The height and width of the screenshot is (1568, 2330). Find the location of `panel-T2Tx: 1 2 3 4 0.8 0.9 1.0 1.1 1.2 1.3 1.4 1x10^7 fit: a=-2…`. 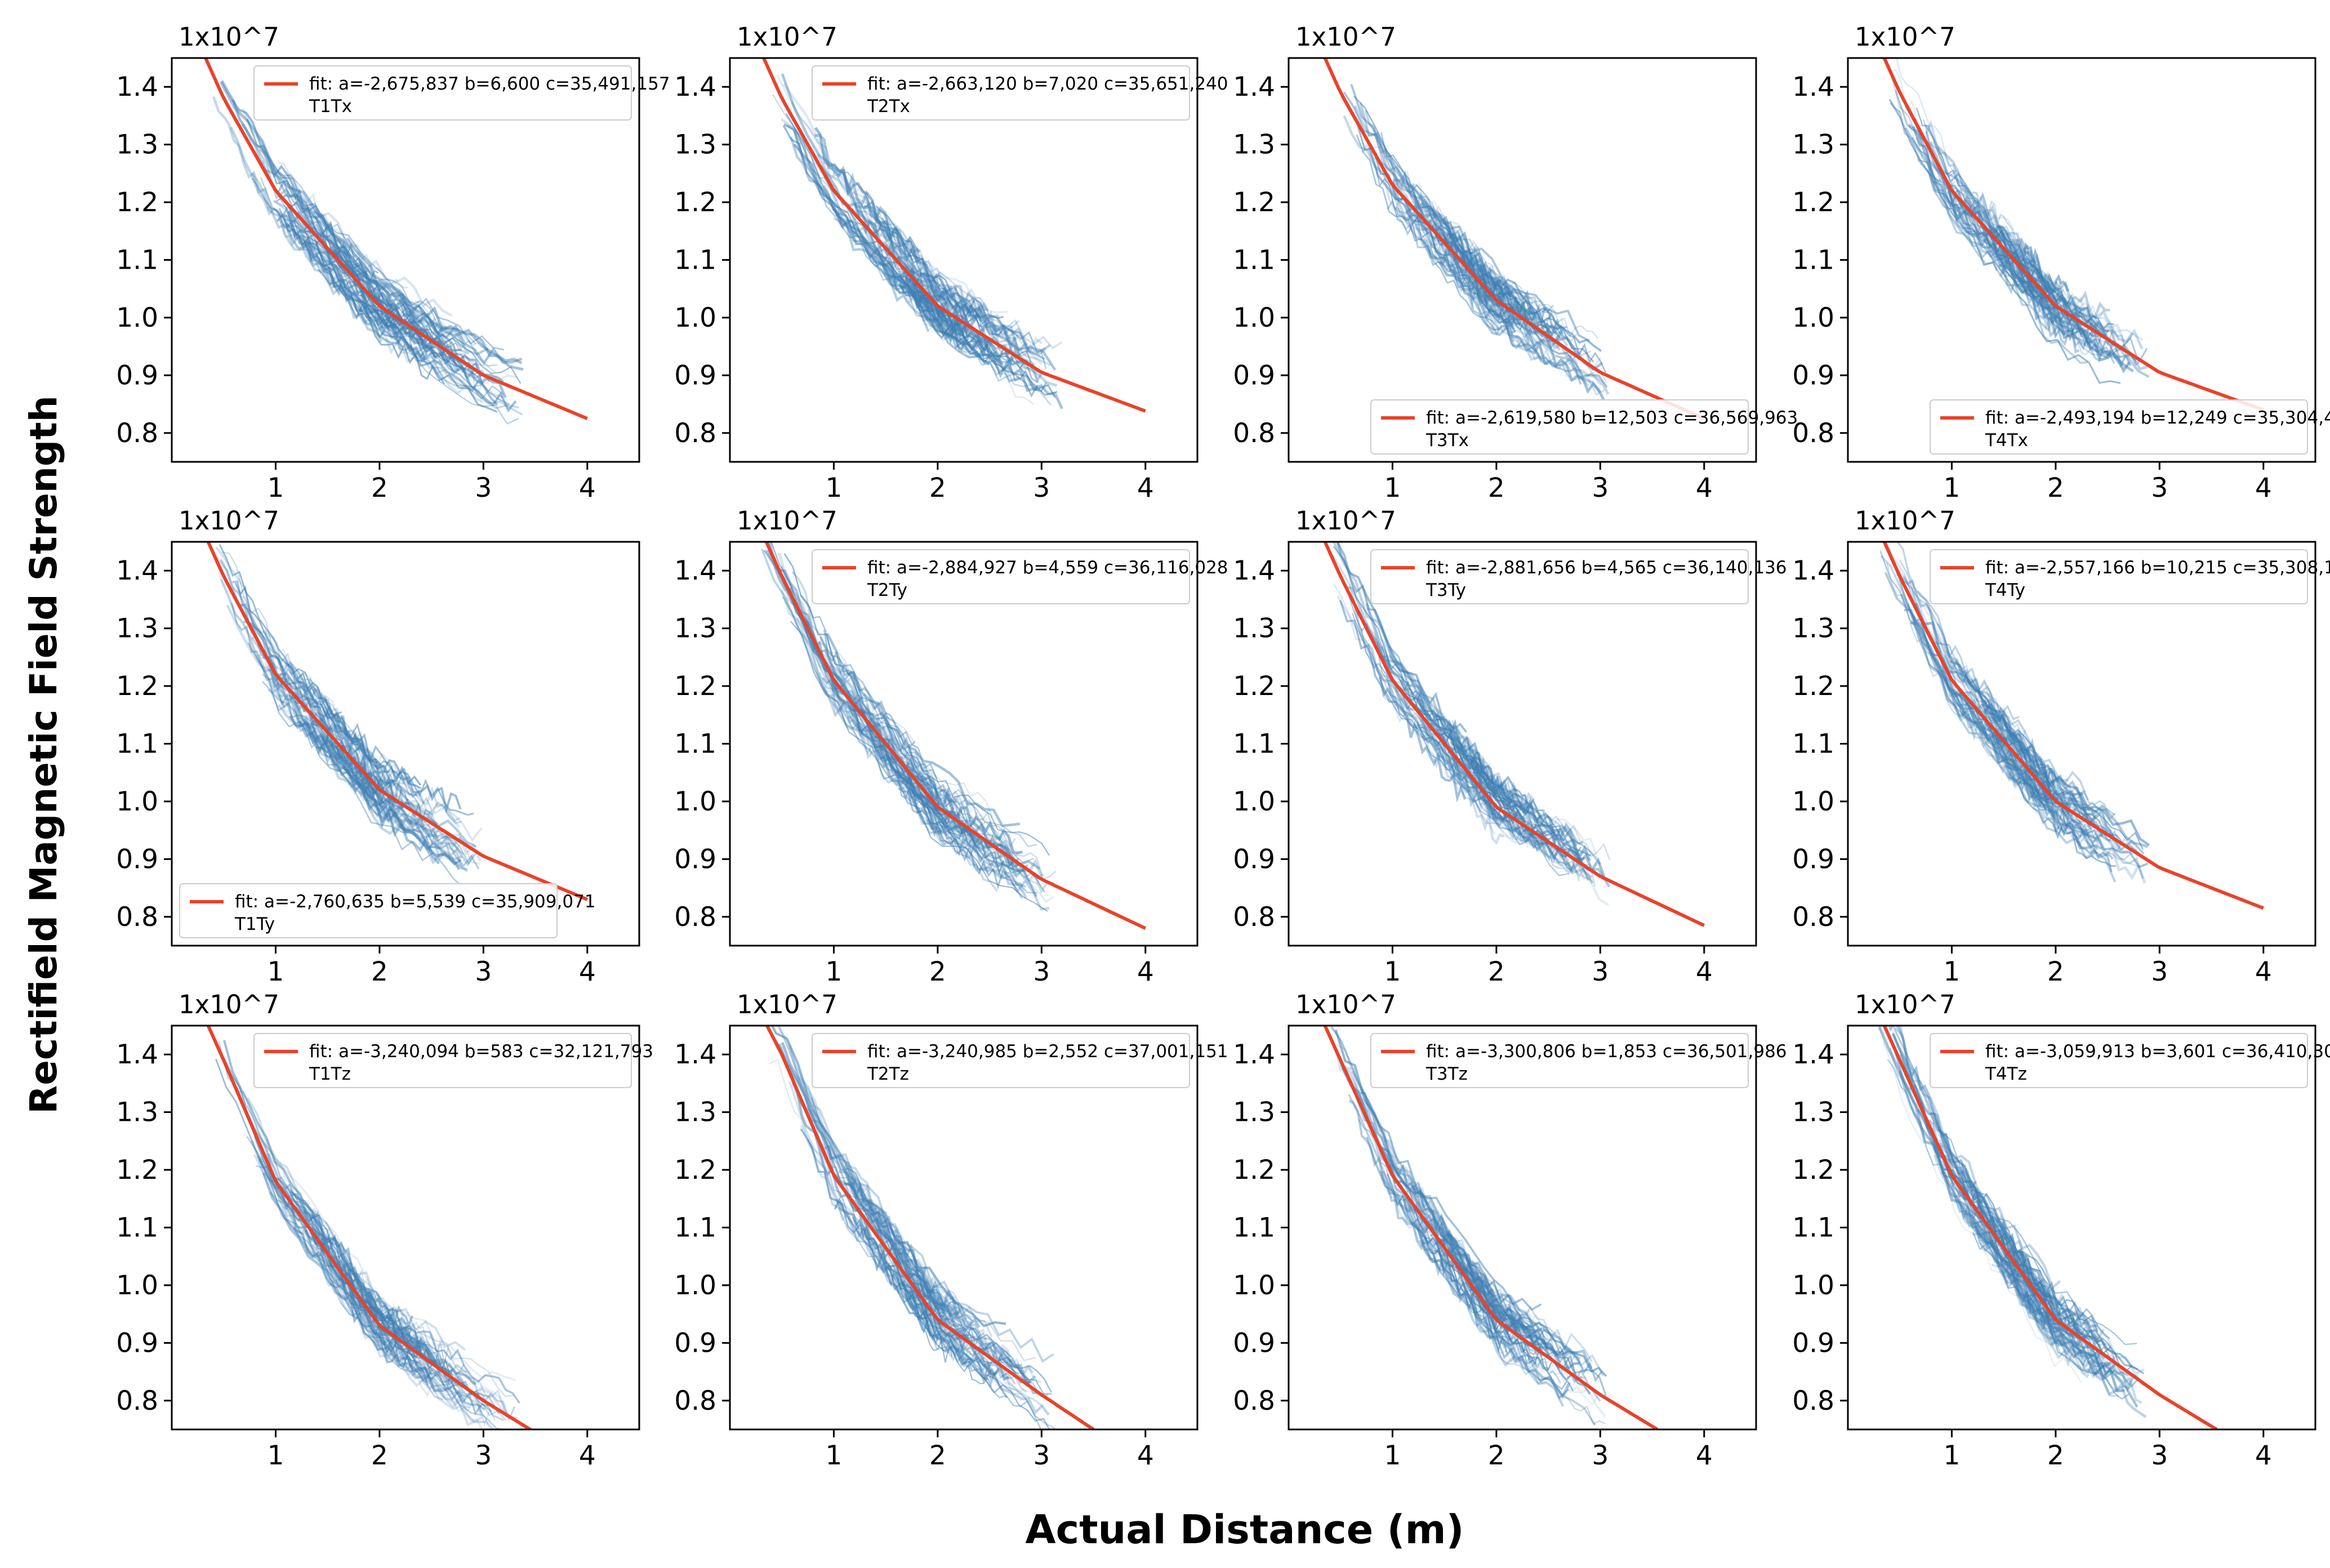

panel-T2Tx: 1 2 3 4 0.8 0.9 1.0 1.1 1.2 1.3 1.4 1x10^7 fit: a=-2… is located at coordinates (951, 263).